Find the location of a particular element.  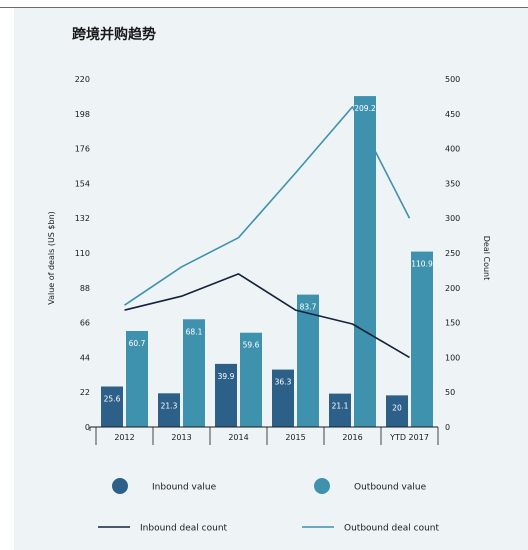

left-axis: 0 22 44 66 88 110 132 154 176 198 220 is located at coordinates (82, 253).